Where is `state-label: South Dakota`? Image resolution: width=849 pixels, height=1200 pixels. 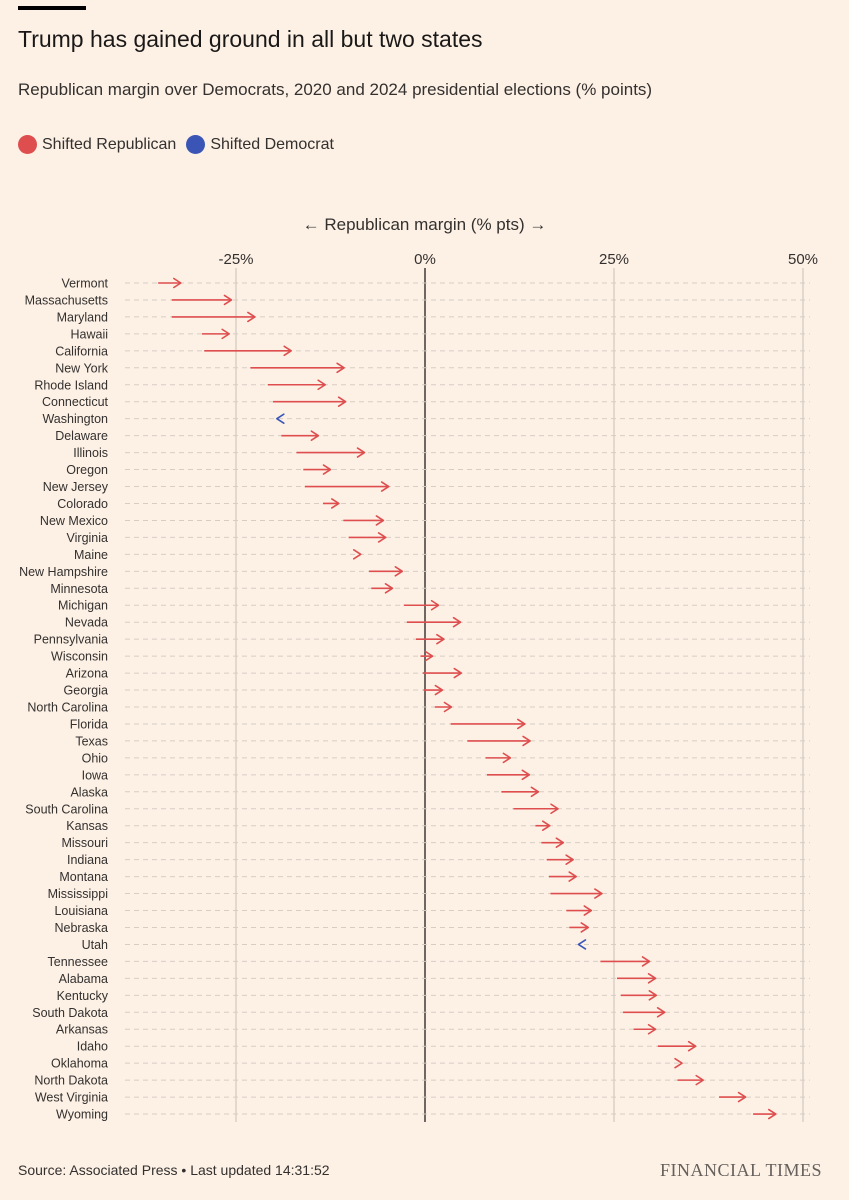
state-label: South Dakota is located at coordinates (70, 1013).